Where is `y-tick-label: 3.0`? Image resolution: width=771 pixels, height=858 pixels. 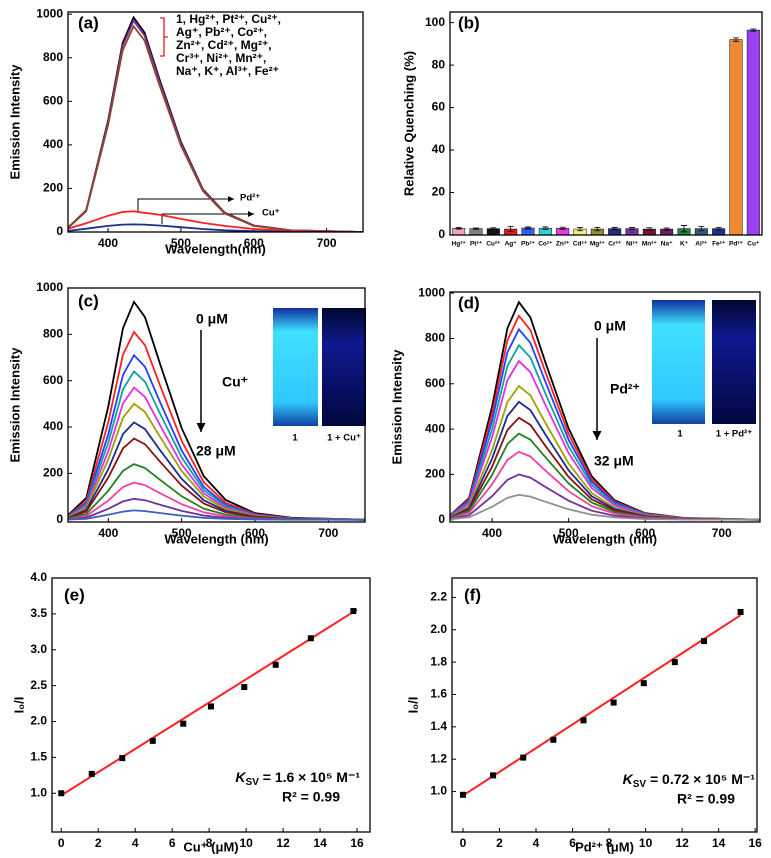 y-tick-label: 3.0 is located at coordinates (38, 649).